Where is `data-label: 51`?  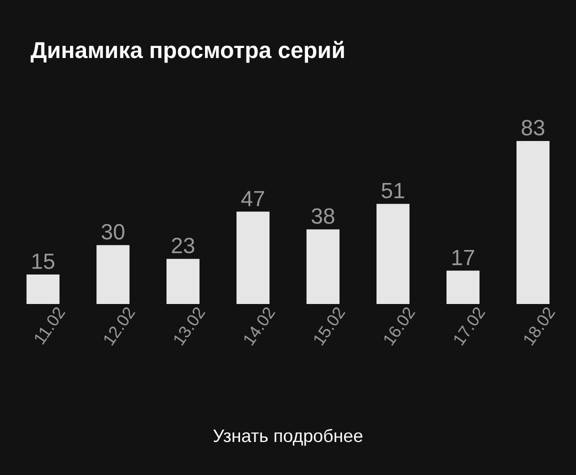
data-label: 51 is located at coordinates (393, 190).